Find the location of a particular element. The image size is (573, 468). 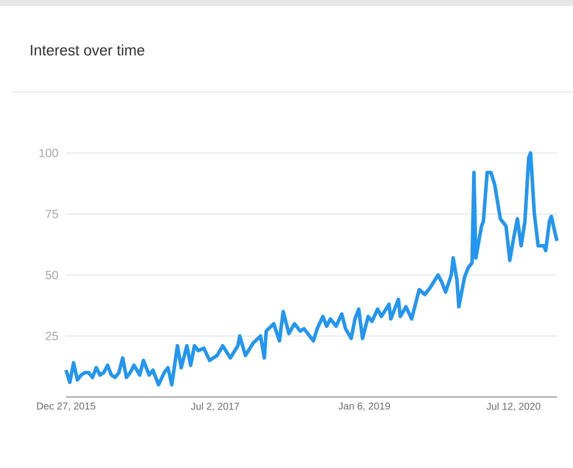

y-tick-label: 100 is located at coordinates (48, 153).